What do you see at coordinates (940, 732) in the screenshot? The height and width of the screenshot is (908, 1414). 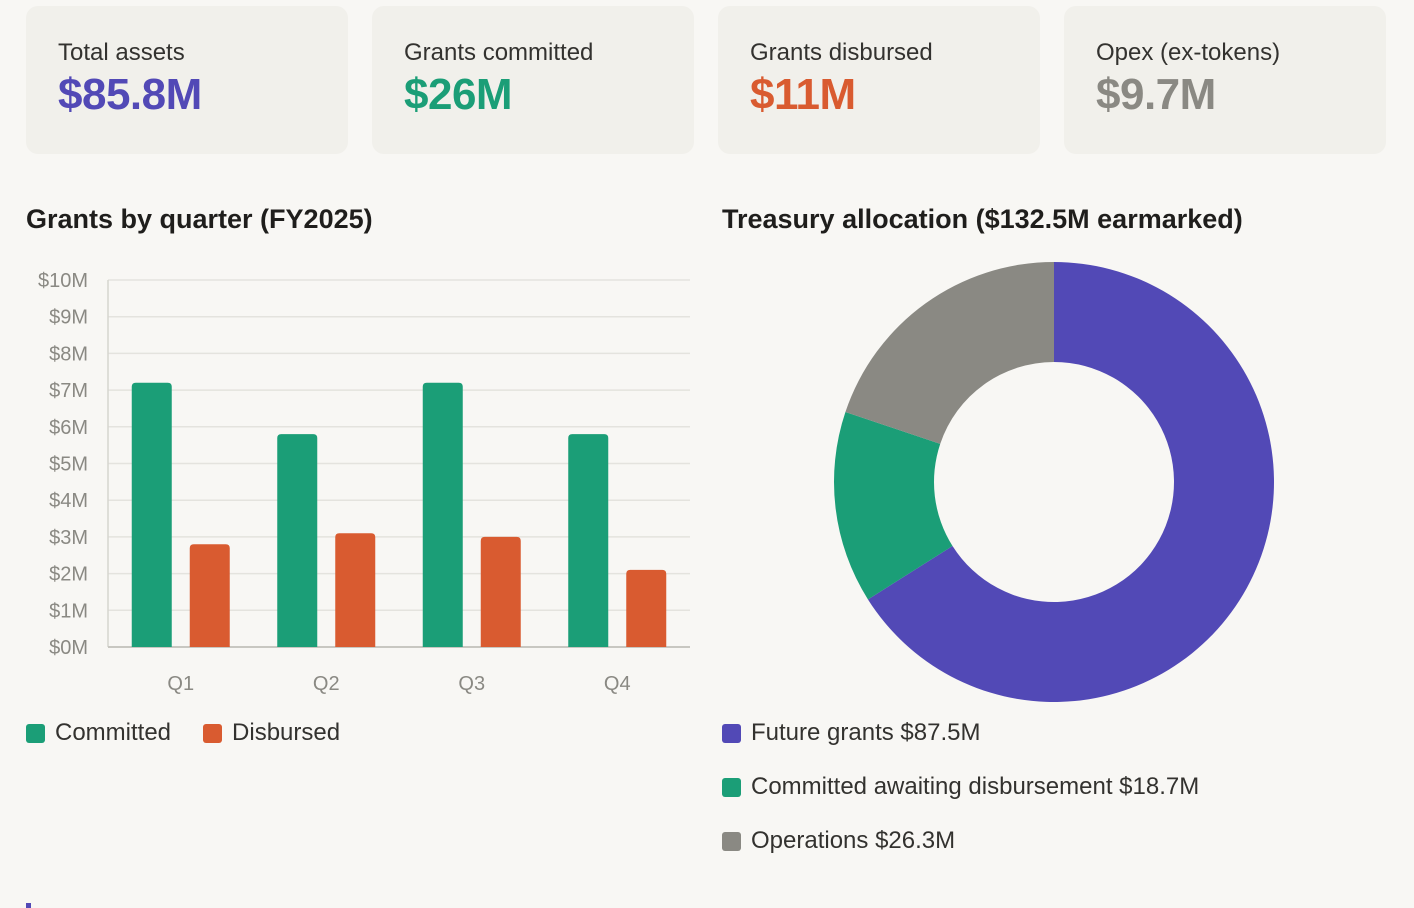 I see `legend-value: $87.5M` at bounding box center [940, 732].